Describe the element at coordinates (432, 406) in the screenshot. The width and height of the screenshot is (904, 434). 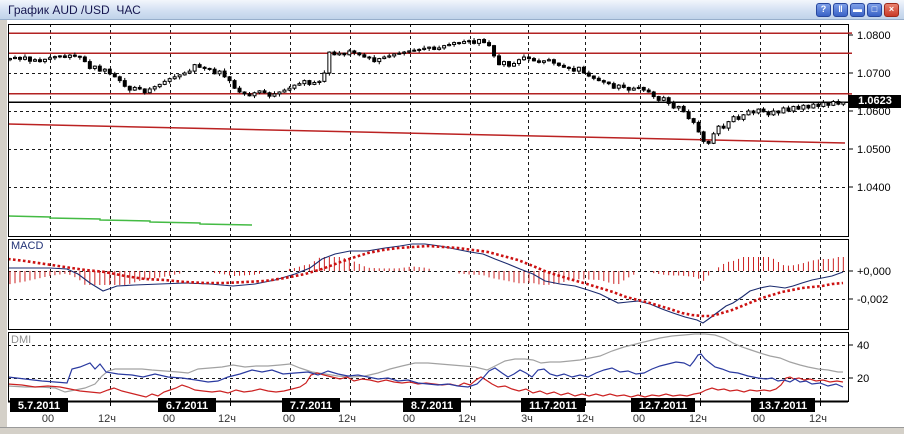
I see `svg-text: 8.7.2011` at that location.